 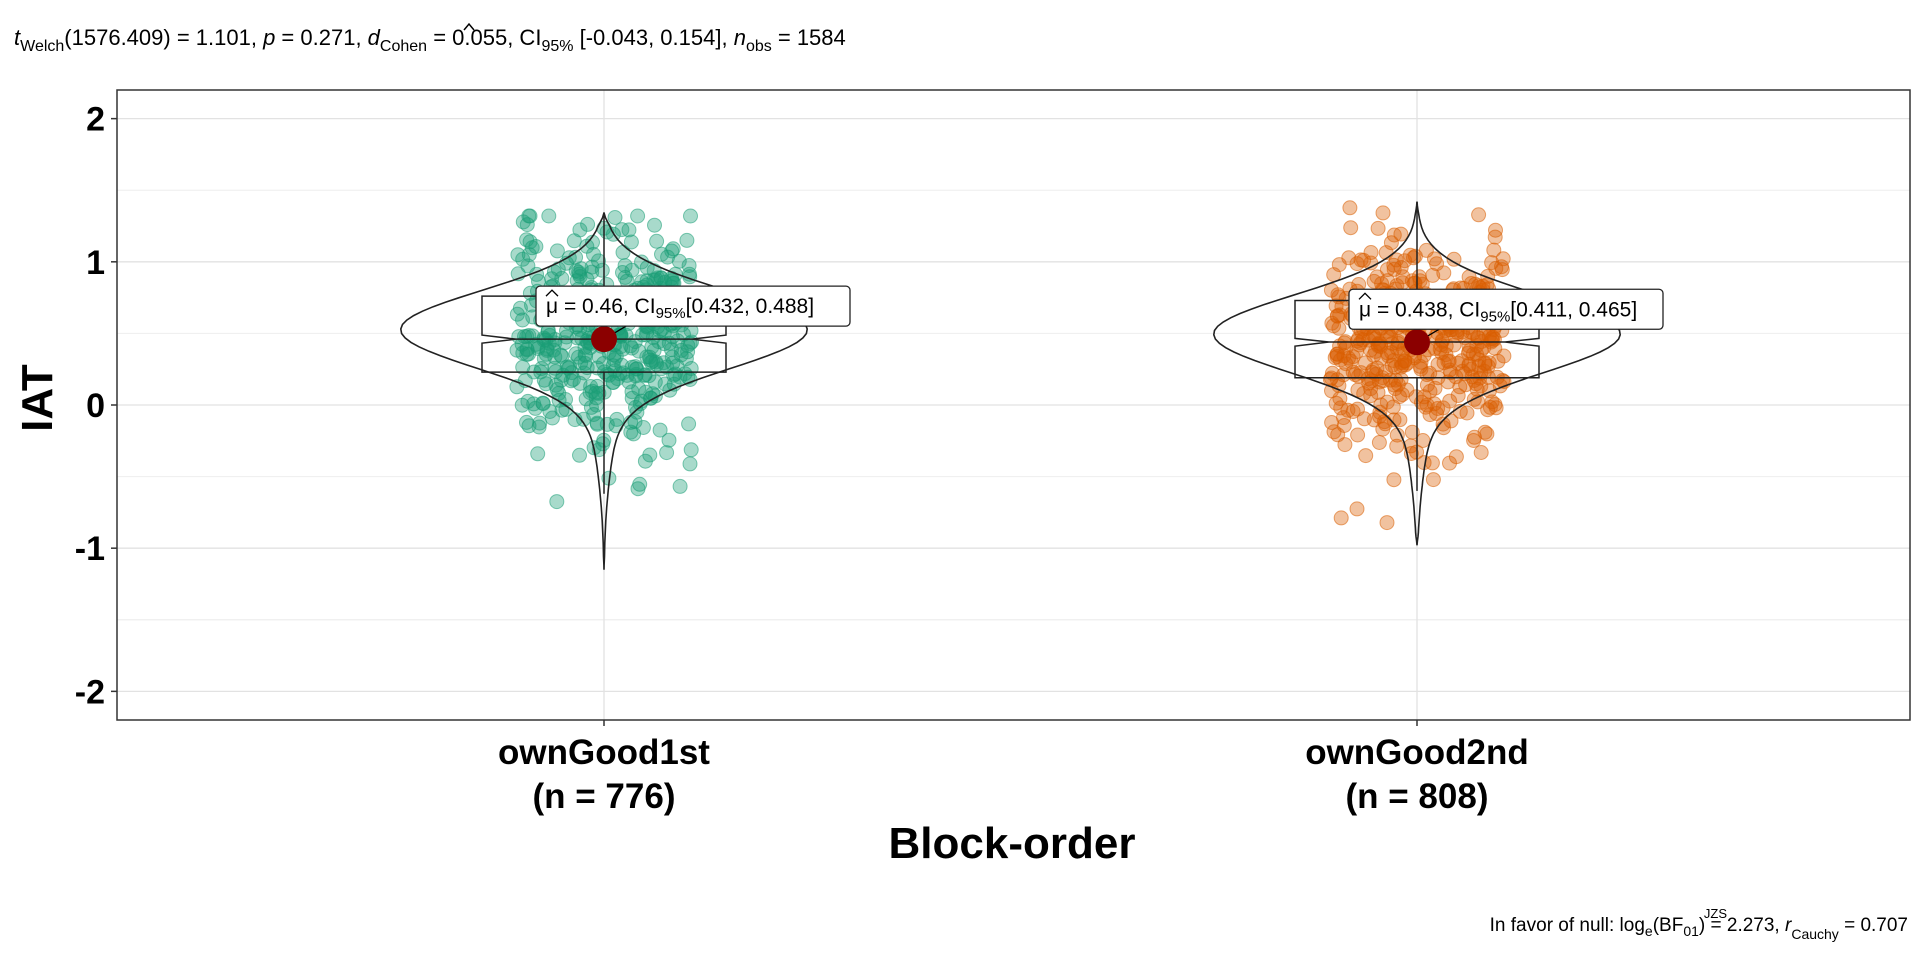 I want to click on n-sub: obs, so click(x=759, y=46).